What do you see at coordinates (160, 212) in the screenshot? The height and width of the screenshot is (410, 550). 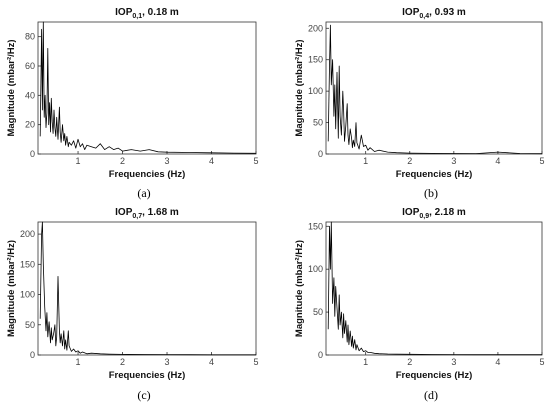 I see `chart-title-rest: , 1.68 m` at bounding box center [160, 212].